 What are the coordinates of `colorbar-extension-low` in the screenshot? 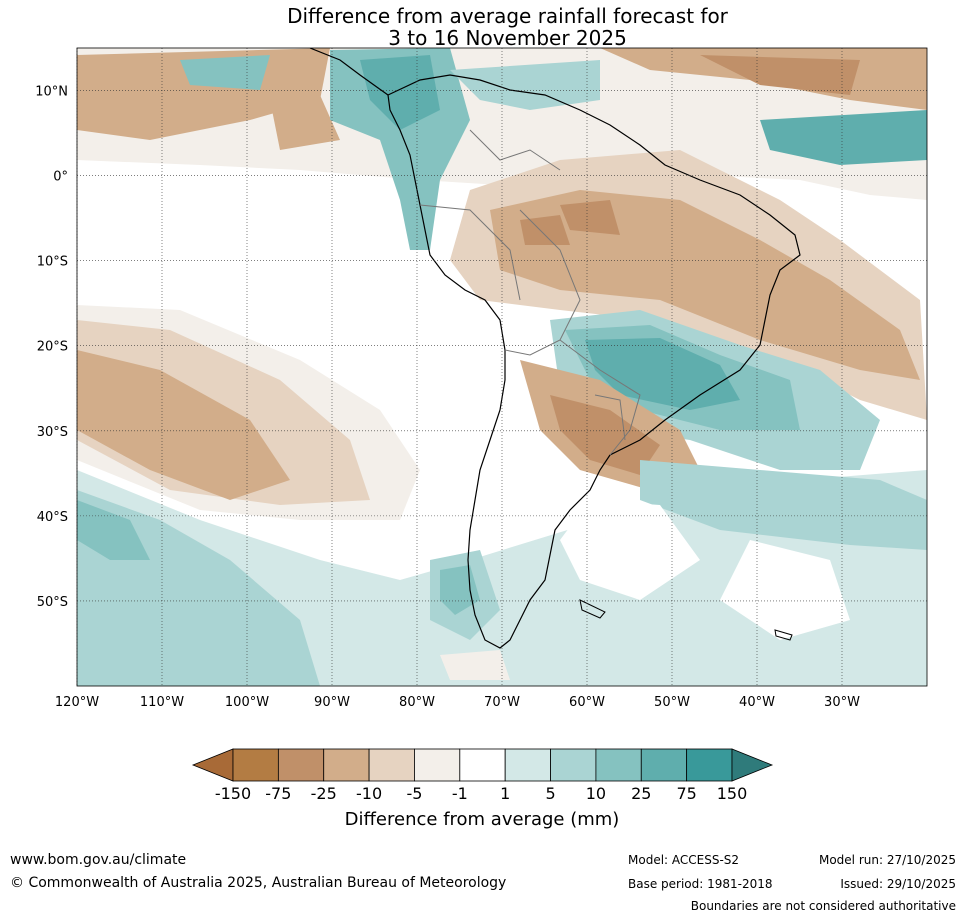 It's located at (212, 765).